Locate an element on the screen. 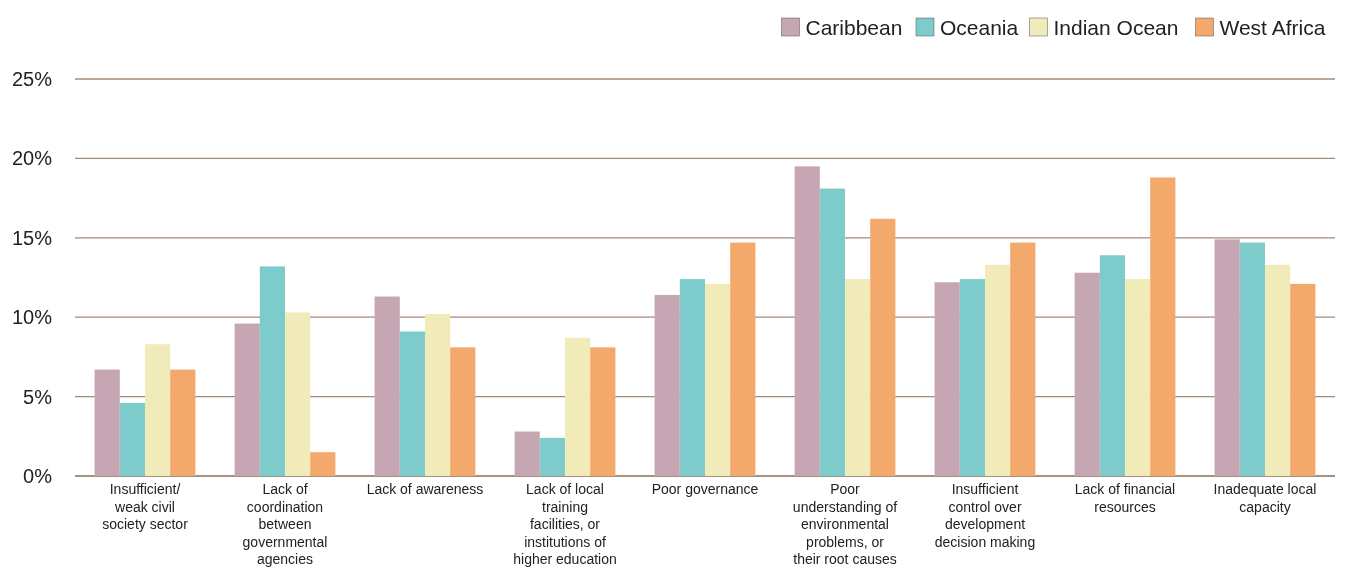 The image size is (1347, 575). x-tick-label: Lack of local training facilities, or institutions of higher education is located at coordinates (565, 524).